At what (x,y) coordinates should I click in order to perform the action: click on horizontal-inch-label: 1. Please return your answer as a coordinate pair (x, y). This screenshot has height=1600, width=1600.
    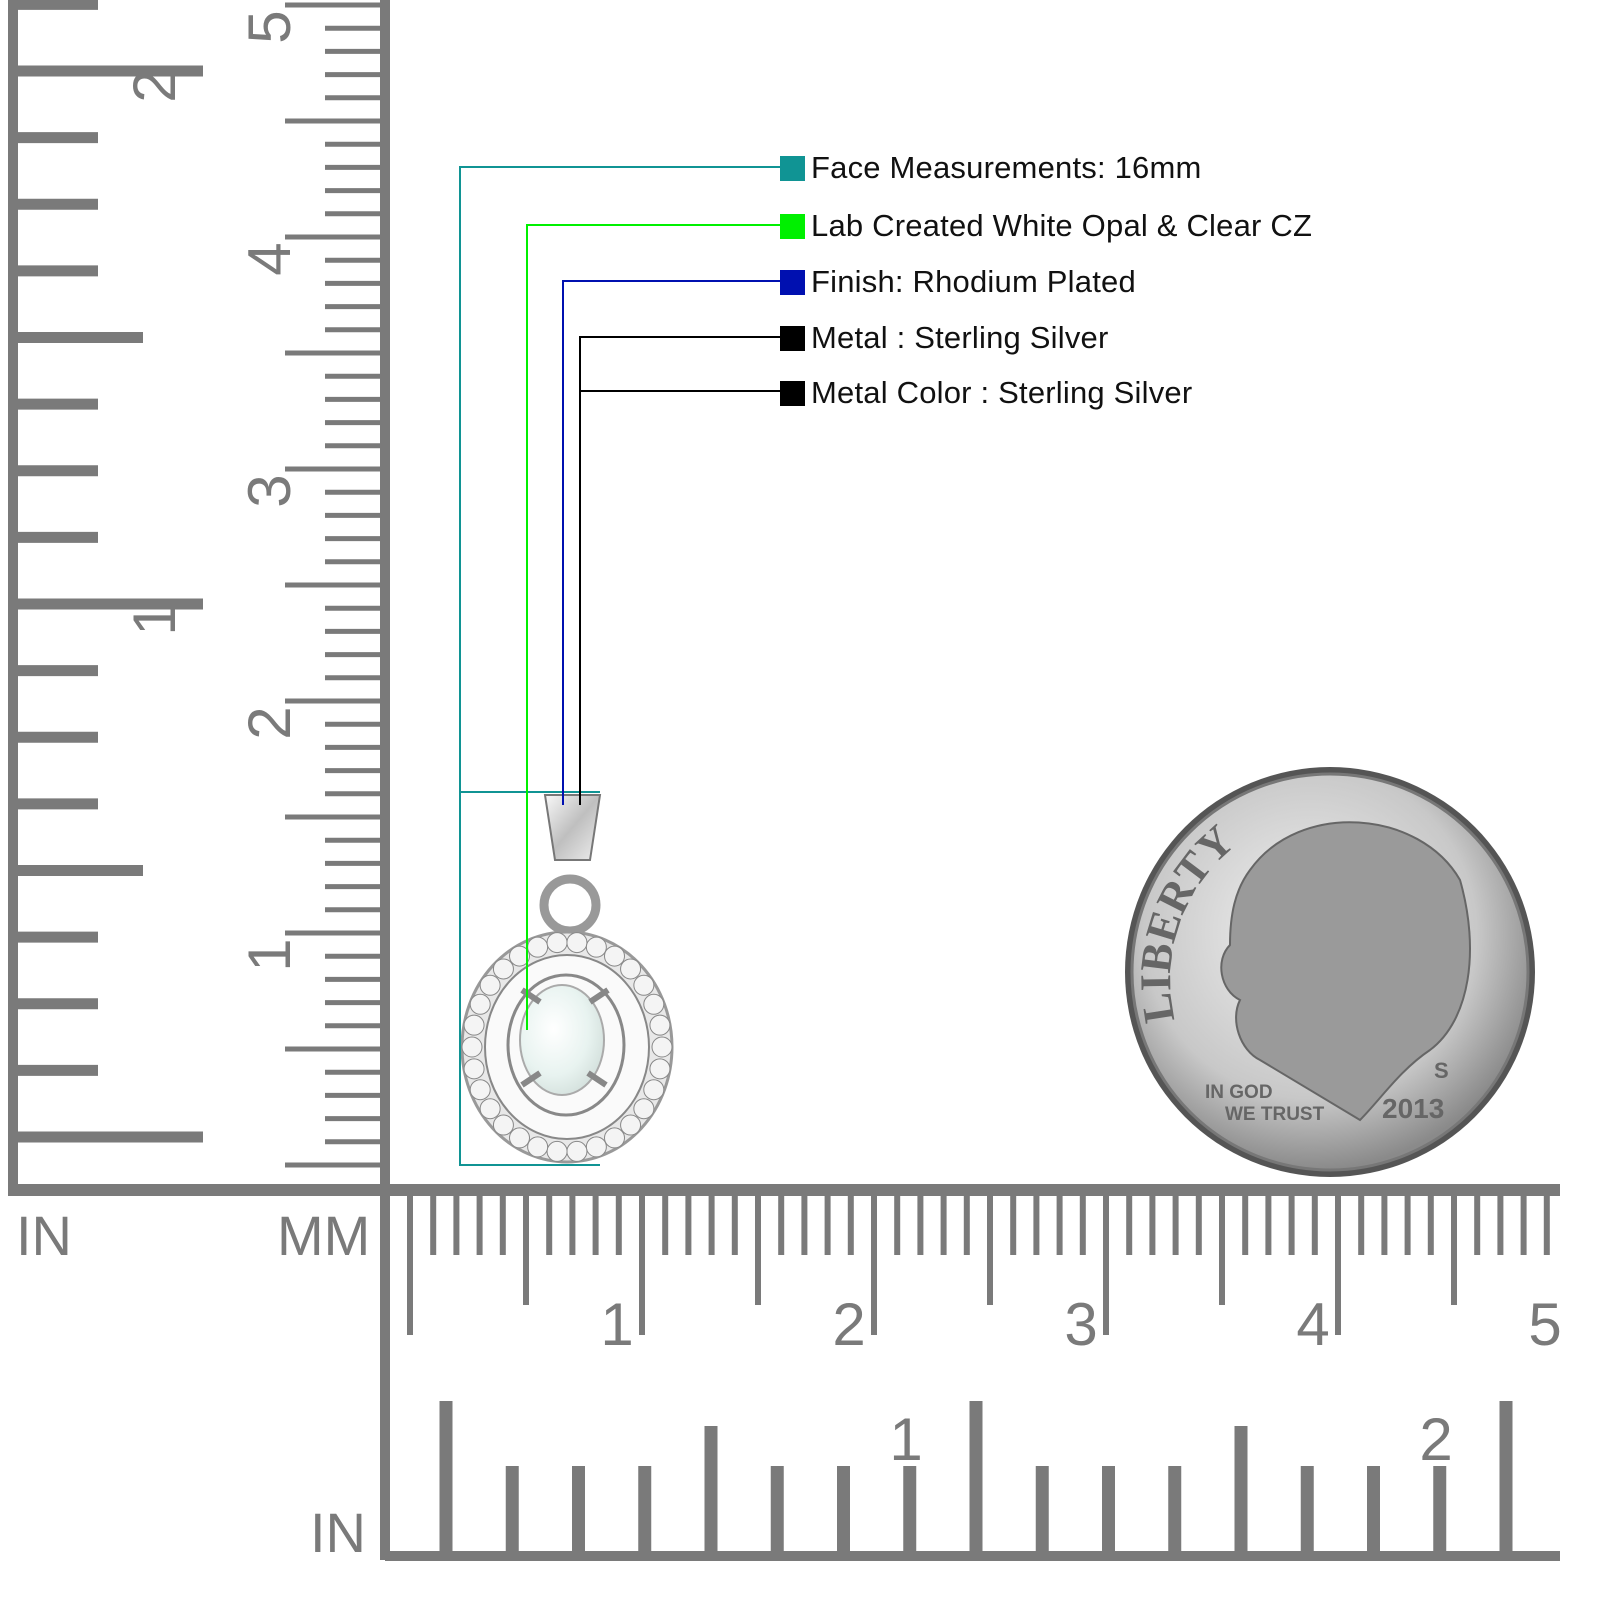
    Looking at the image, I should click on (905, 1439).